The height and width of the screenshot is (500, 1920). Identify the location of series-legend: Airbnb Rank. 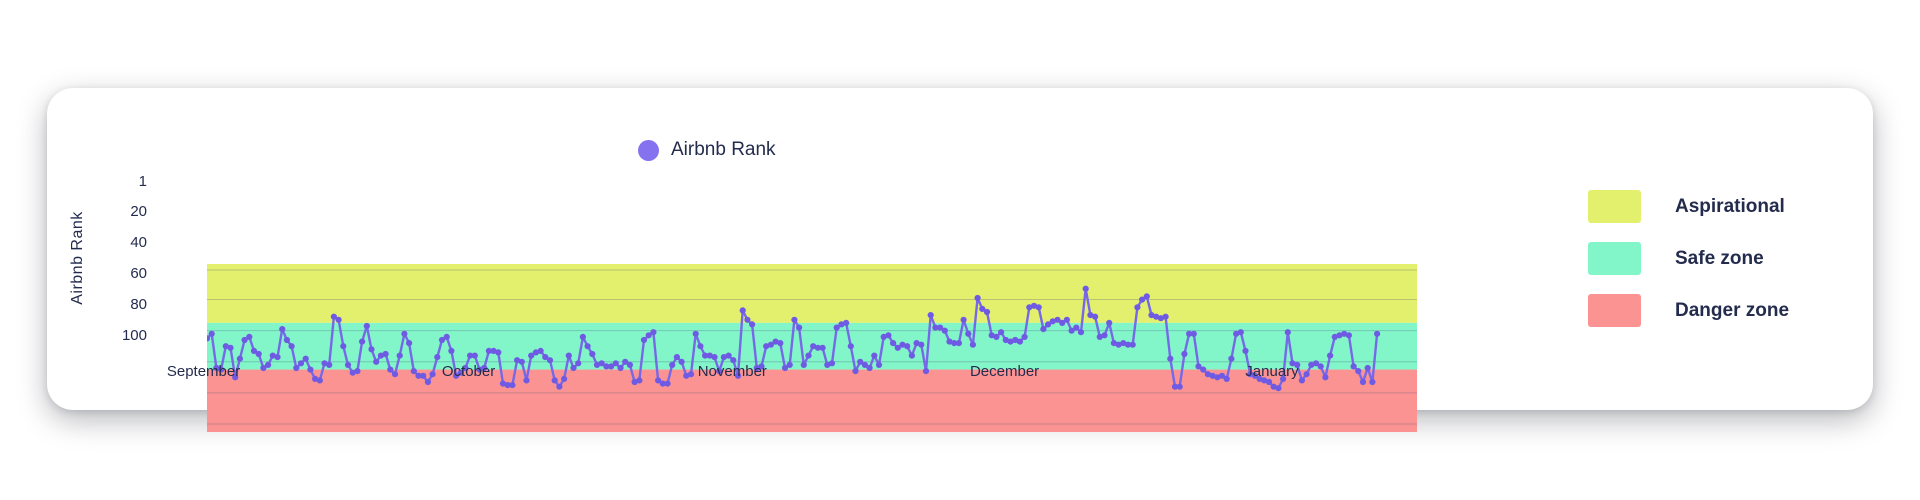
(707, 150).